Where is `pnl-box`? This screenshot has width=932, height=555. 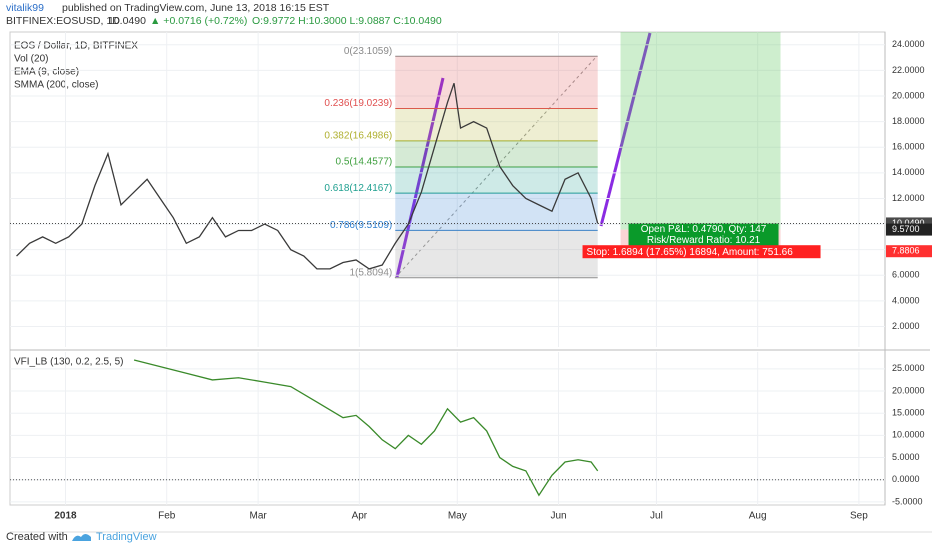 pnl-box is located at coordinates (703, 235).